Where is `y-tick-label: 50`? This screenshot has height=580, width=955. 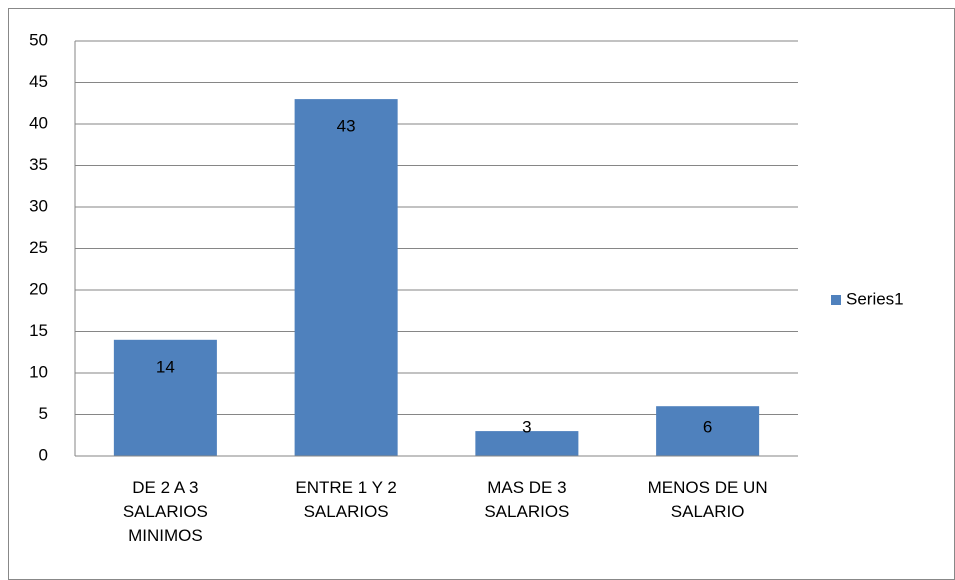 y-tick-label: 50 is located at coordinates (38, 39).